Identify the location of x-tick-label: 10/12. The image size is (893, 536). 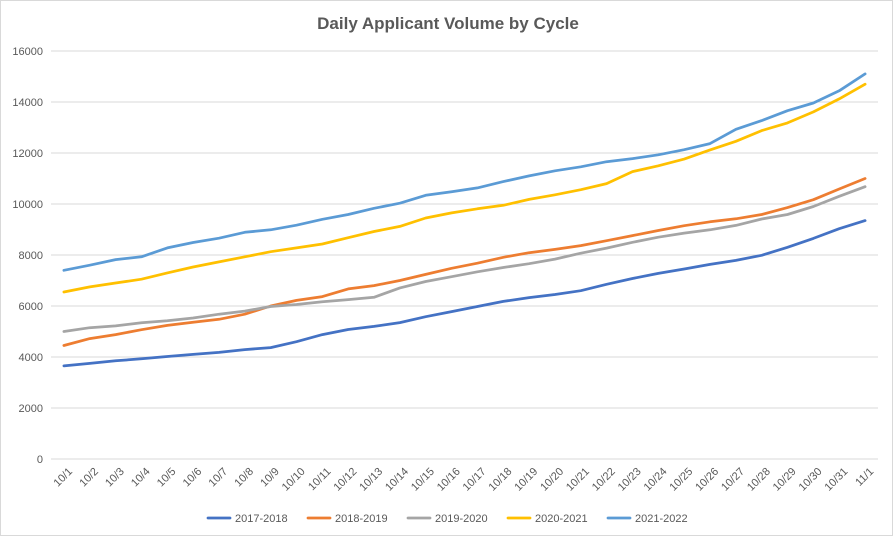
(345, 480).